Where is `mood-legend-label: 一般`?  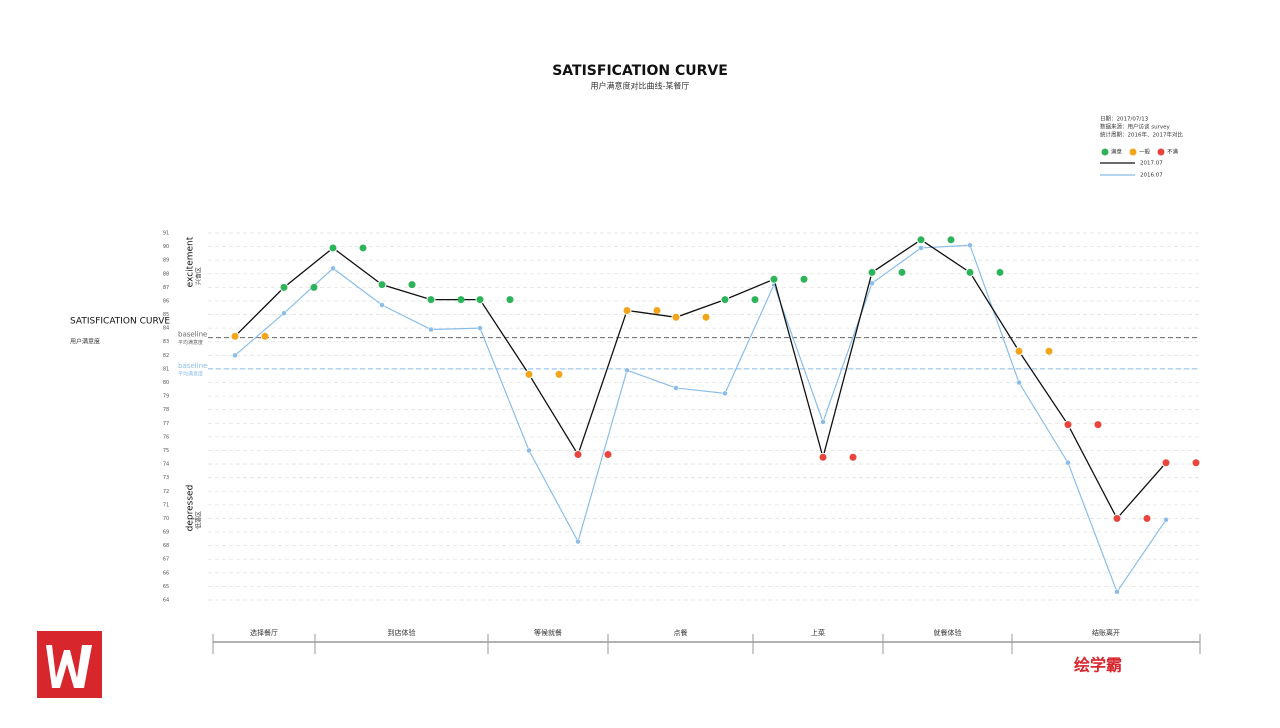
mood-legend-label: 一般 is located at coordinates (1145, 152).